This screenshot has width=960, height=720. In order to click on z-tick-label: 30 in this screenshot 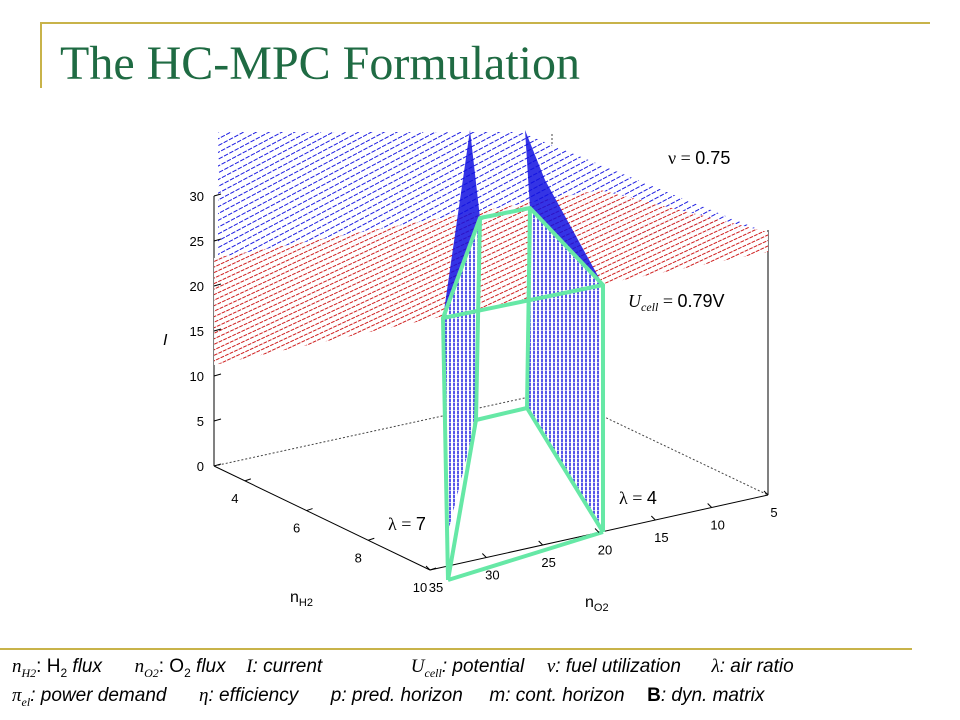, I will do `click(197, 196)`.